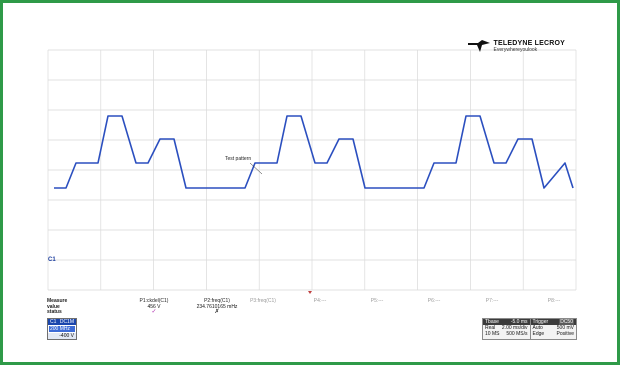  I want to click on trigger-slope: Positive, so click(565, 334).